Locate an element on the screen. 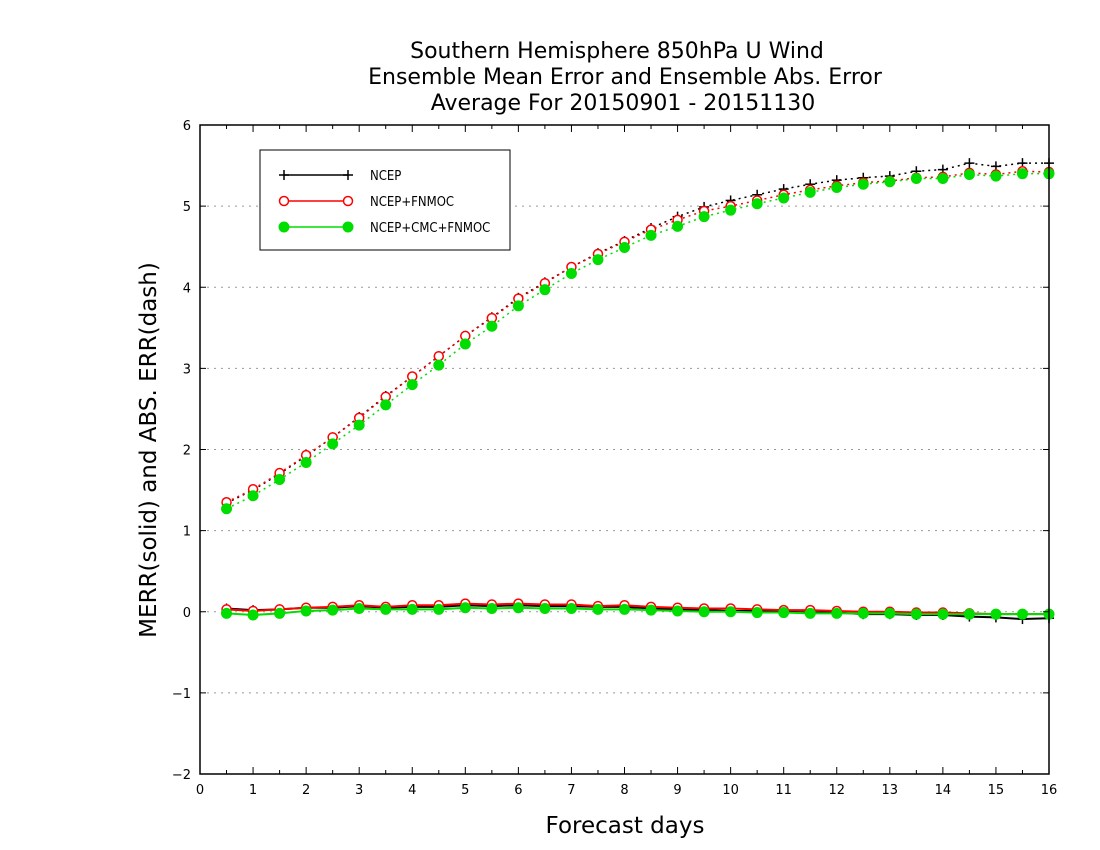 This screenshot has height=850, width=1100. y-tick-label: 4 is located at coordinates (187, 288).